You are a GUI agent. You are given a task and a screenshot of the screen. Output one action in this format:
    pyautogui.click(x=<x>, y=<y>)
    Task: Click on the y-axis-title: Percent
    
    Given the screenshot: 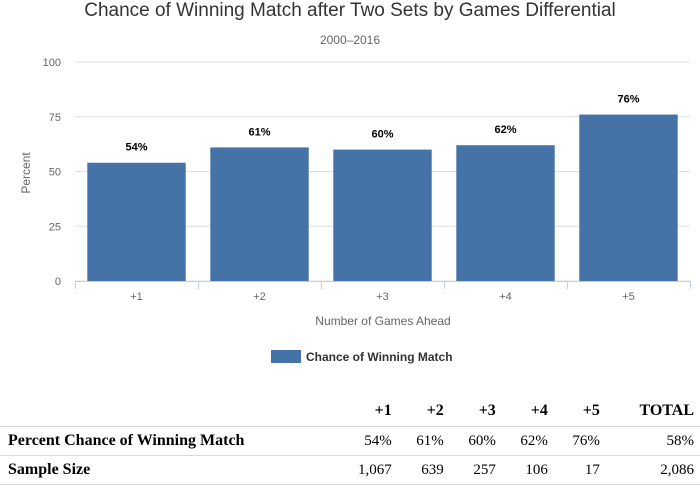 What is the action you would take?
    pyautogui.click(x=26, y=173)
    